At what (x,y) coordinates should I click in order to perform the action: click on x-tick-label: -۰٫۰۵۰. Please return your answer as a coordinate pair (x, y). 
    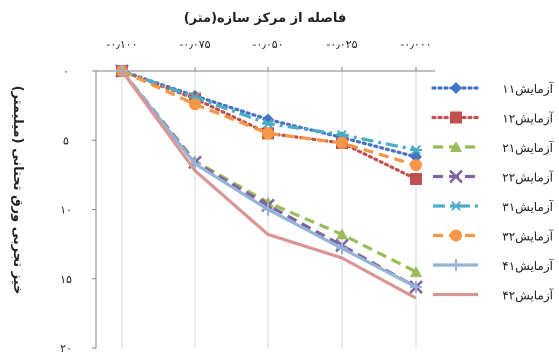
    Looking at the image, I should click on (267, 44).